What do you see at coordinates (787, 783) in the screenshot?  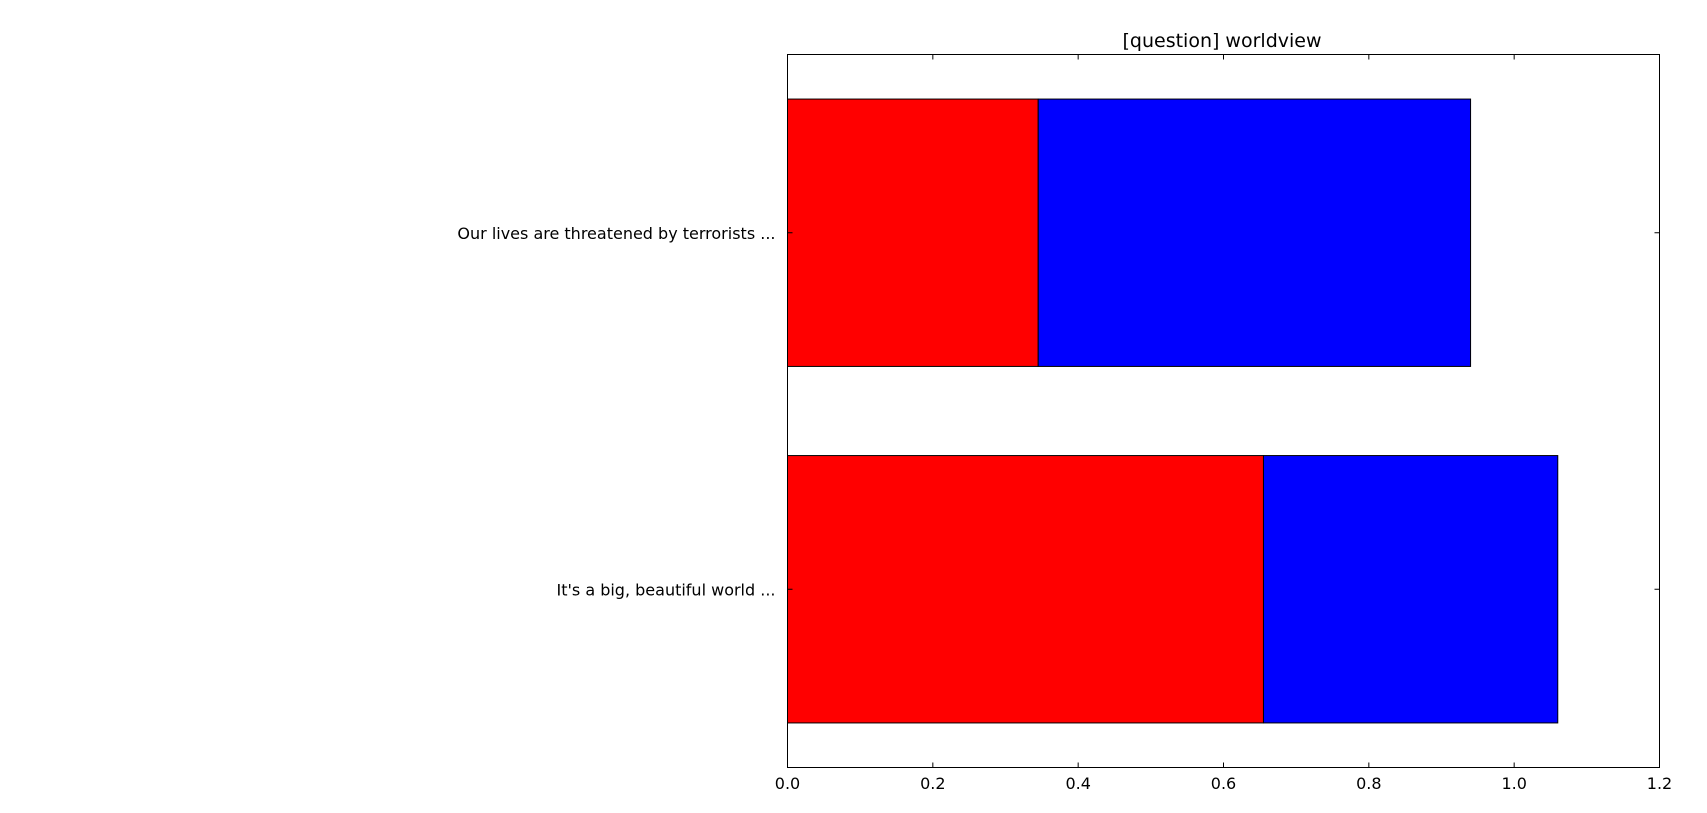 I see `x-tick-label: 0.0` at bounding box center [787, 783].